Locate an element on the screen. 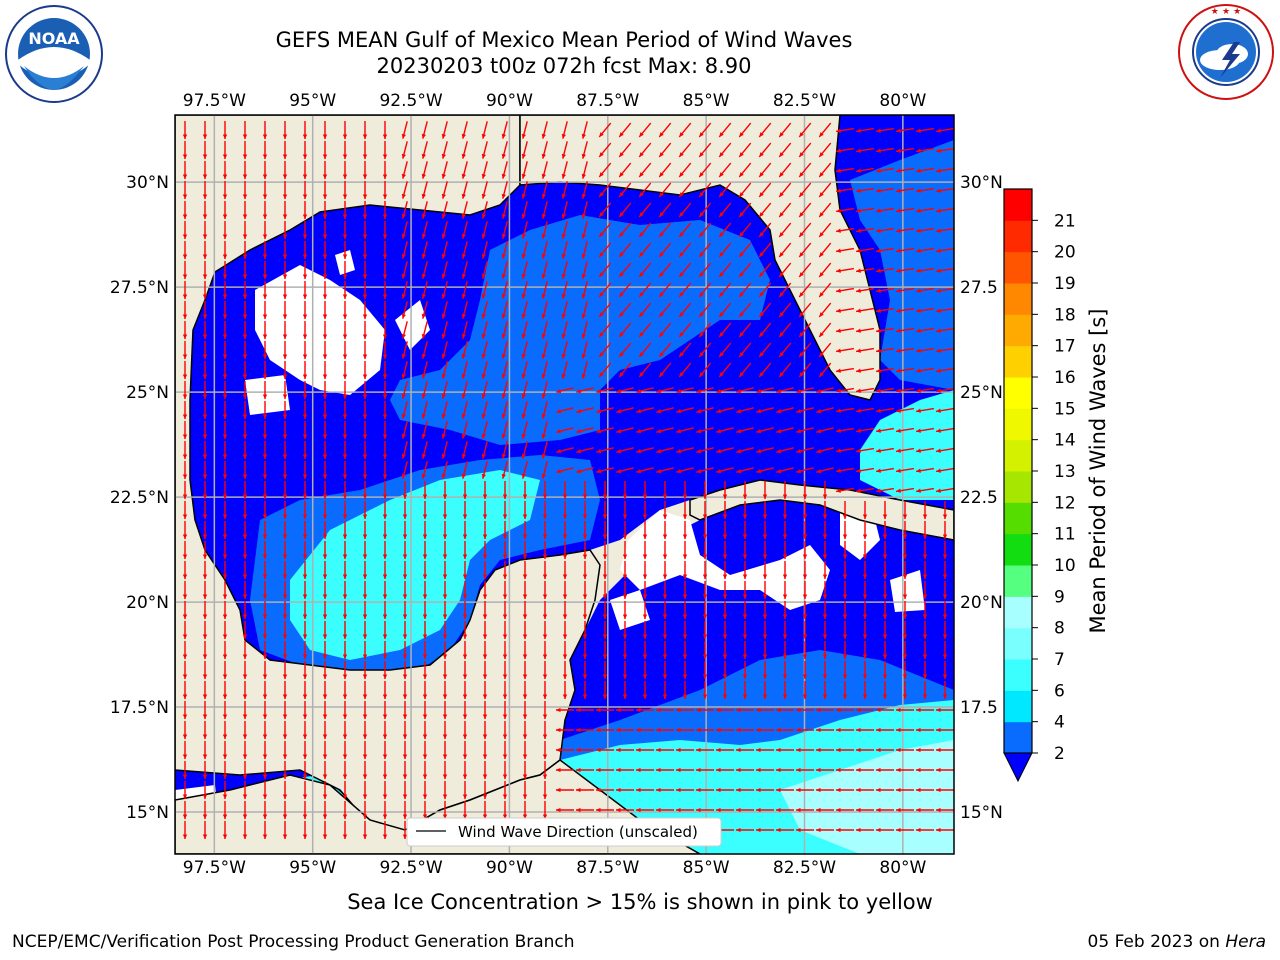 The width and height of the screenshot is (1280, 960). right-lat-label: 15°N is located at coordinates (981, 813).